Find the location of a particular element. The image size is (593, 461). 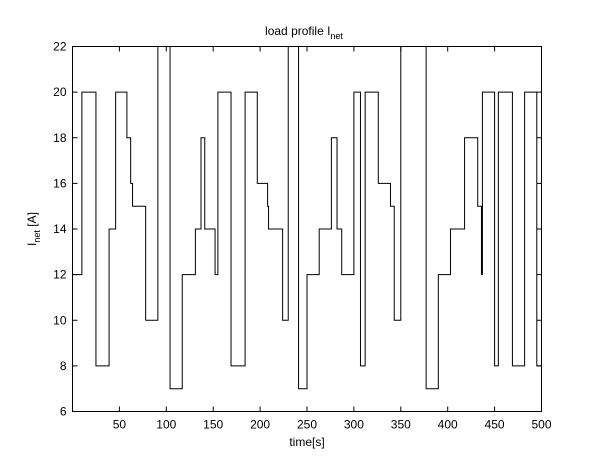

x-tick-label: 150 is located at coordinates (213, 425).